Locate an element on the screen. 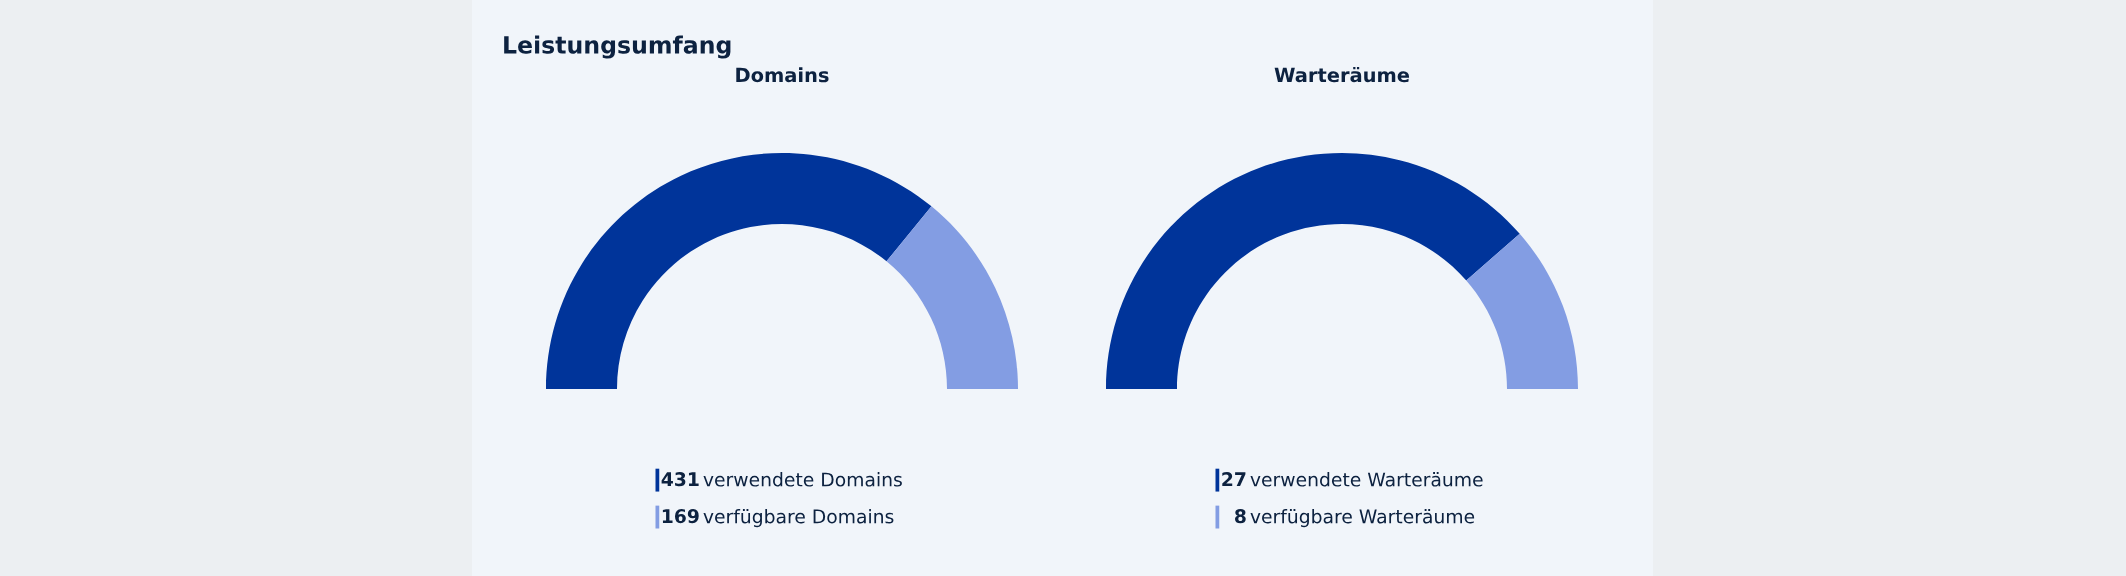  data-label: 8 is located at coordinates (1240, 516).